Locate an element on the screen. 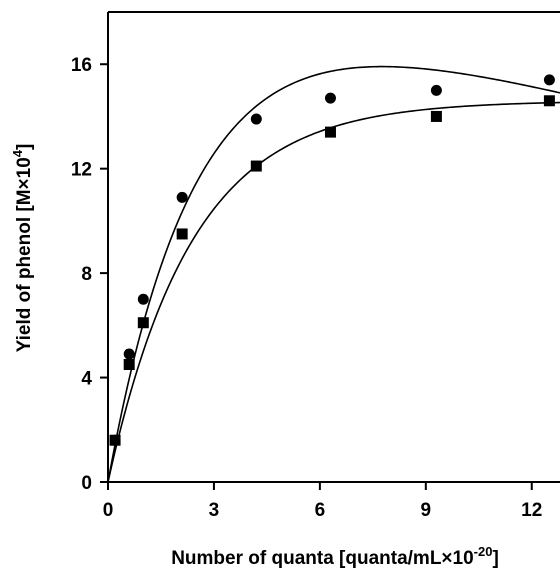 The height and width of the screenshot is (577, 560). x-tick-label: 3 is located at coordinates (214, 510).